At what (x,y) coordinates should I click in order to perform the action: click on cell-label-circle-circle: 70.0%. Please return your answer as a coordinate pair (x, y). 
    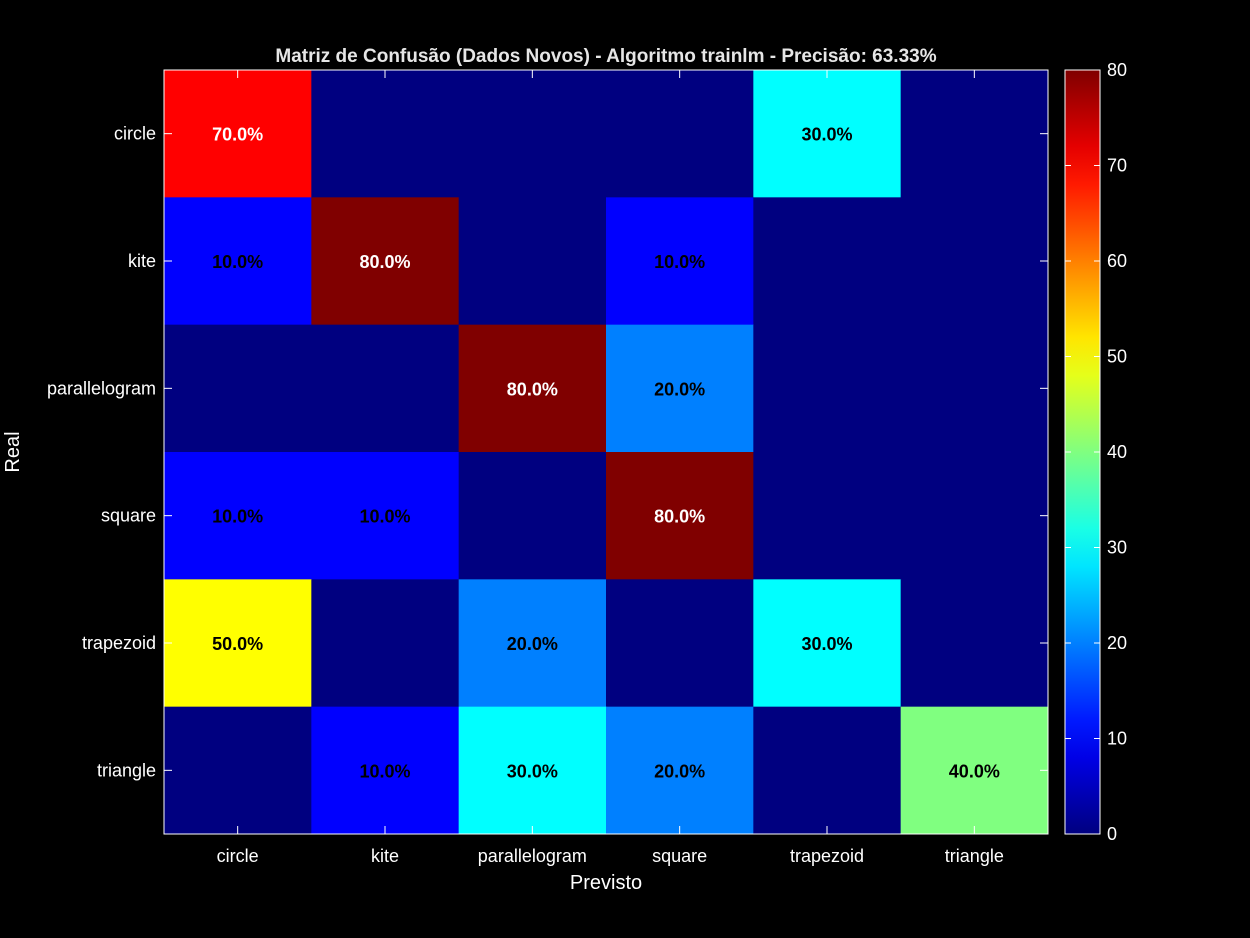
    Looking at the image, I should click on (237, 135).